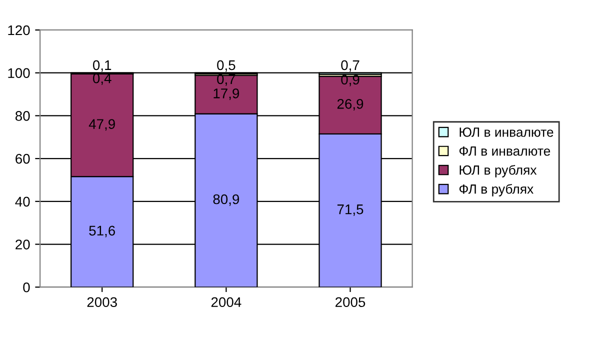 The image size is (589, 337). What do you see at coordinates (102, 232) in the screenshot?
I see `data-label: 51,6` at bounding box center [102, 232].